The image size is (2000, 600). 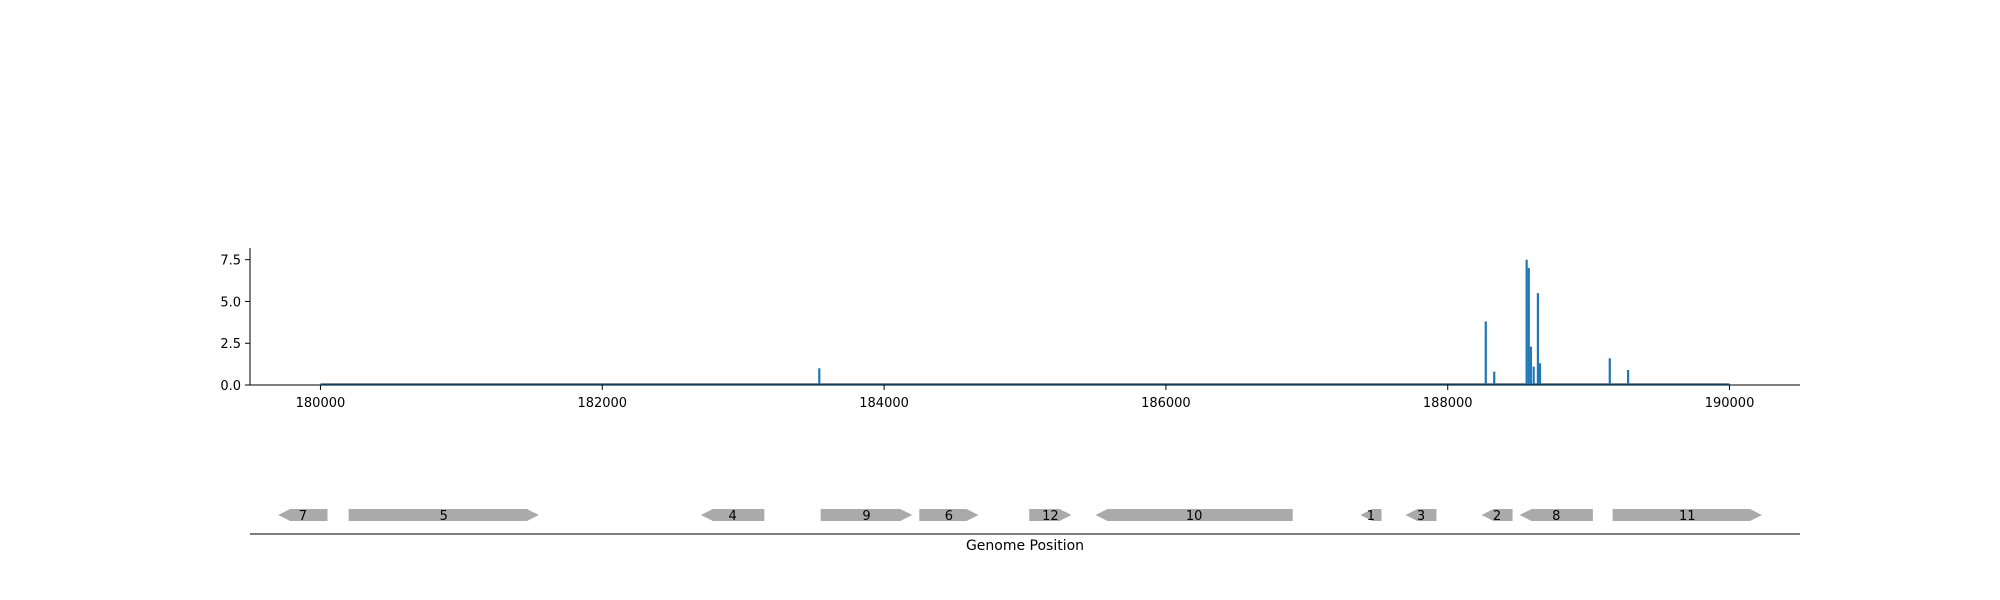 What do you see at coordinates (884, 403) in the screenshot?
I see `x-tick-label: 184000` at bounding box center [884, 403].